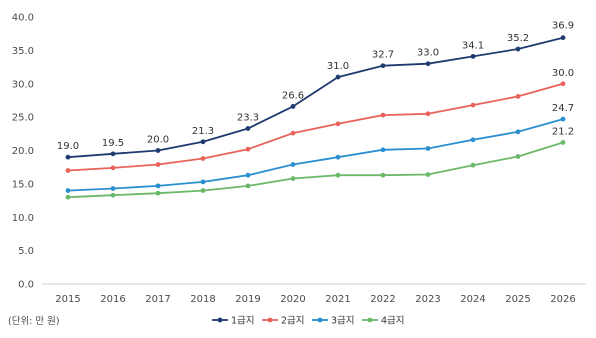 The width and height of the screenshot is (596, 338). I want to click on y-tick-label: 10.0, so click(23, 218).